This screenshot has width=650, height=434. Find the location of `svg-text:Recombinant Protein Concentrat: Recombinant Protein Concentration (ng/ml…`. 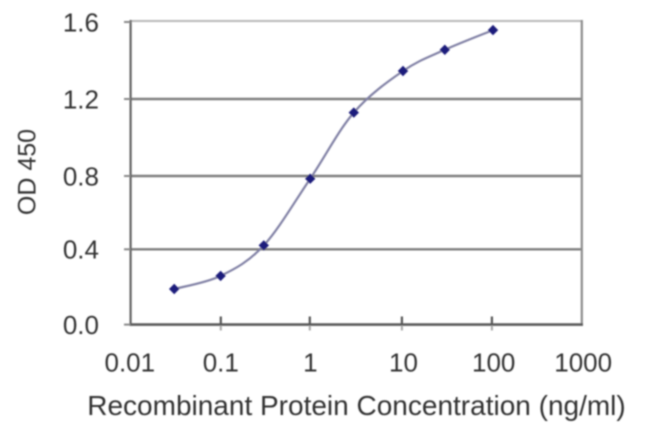

svg-text:Recombinant Protein Concentrat: Recombinant Protein Concentration (ng/ml… is located at coordinates (356, 405).